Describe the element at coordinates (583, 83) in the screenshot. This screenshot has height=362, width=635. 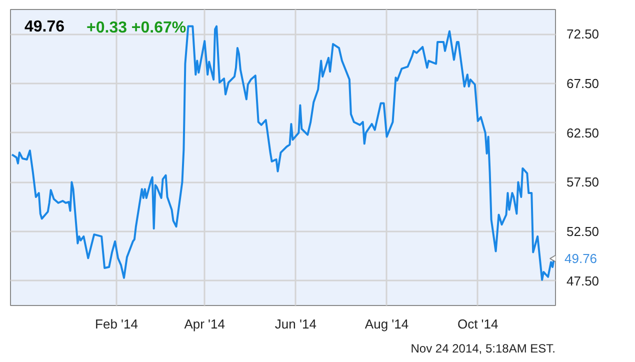
I see `y-tick-label: 67.50` at that location.